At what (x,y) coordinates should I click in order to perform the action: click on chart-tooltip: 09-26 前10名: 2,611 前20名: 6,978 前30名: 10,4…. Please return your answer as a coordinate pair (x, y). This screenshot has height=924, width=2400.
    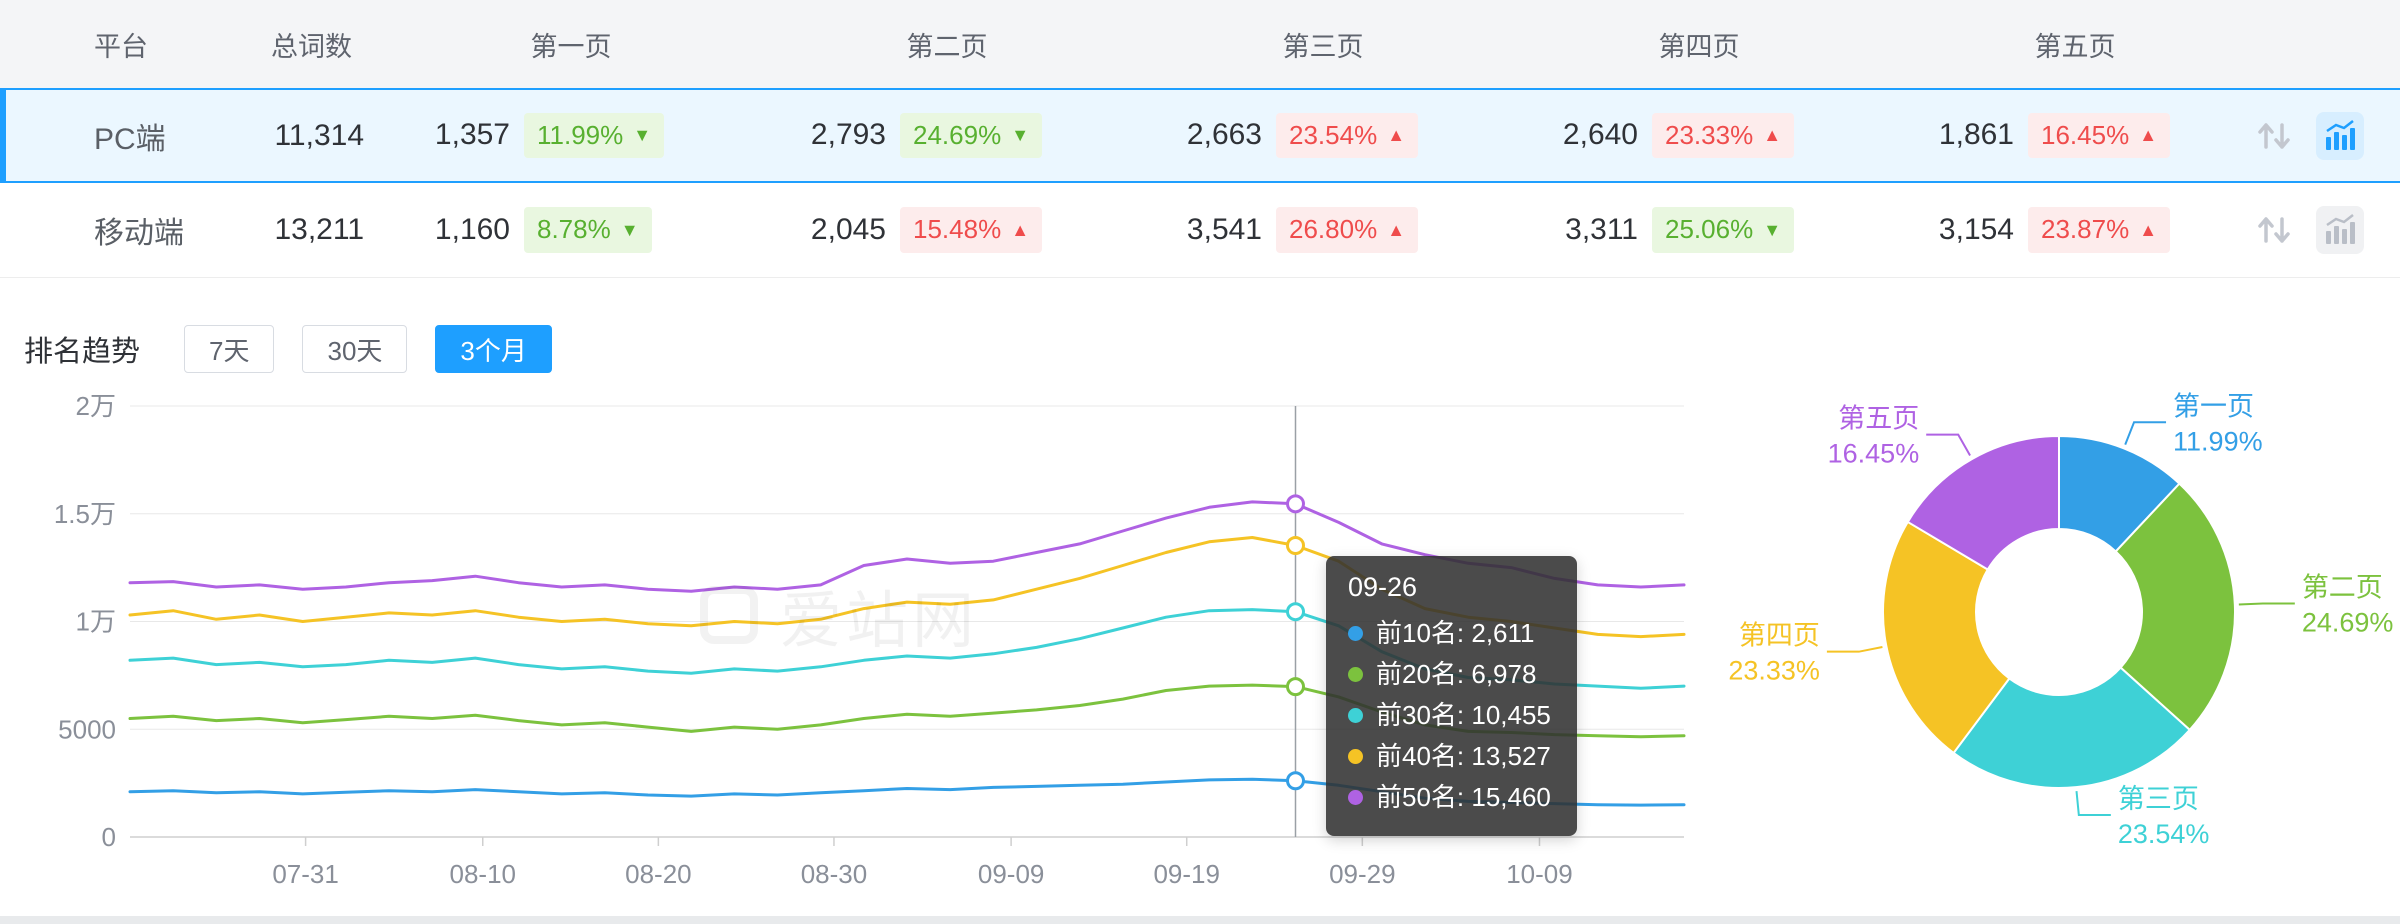
    Looking at the image, I should click on (1451, 696).